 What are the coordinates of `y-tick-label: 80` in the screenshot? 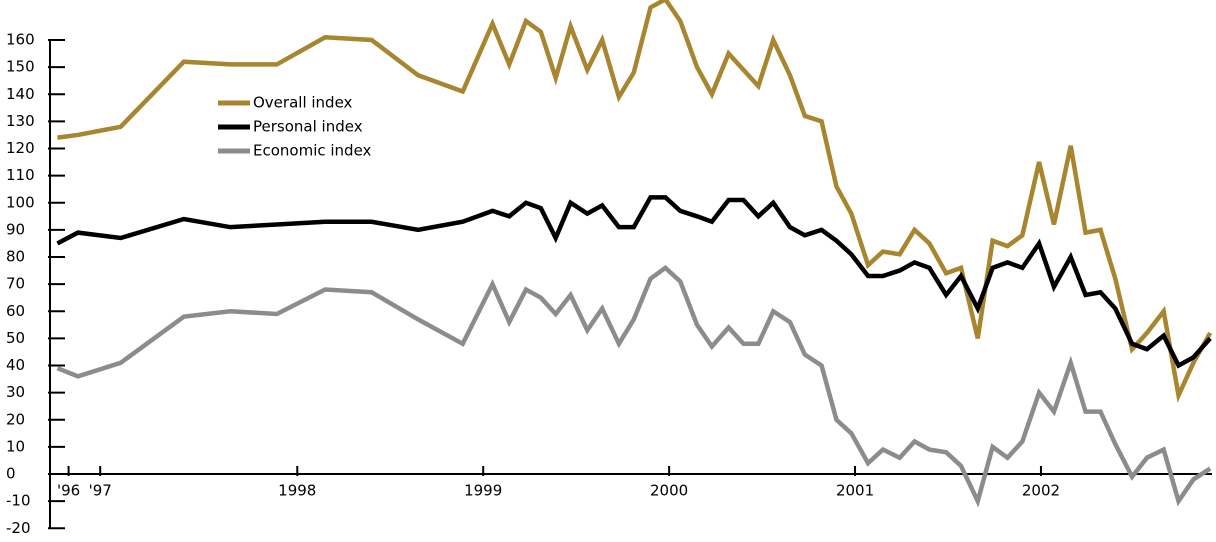 It's located at (15, 257).